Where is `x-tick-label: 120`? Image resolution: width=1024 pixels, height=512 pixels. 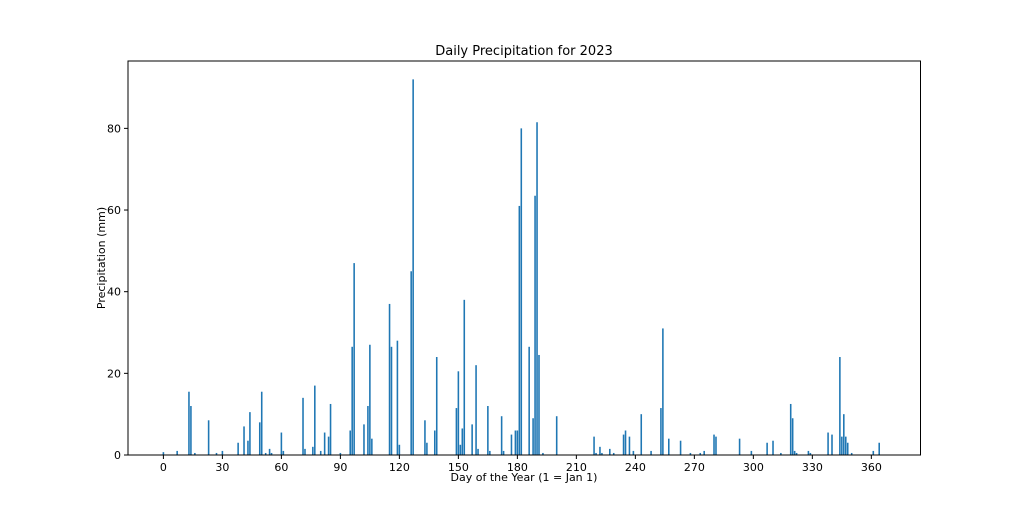 x-tick-label: 120 is located at coordinates (399, 467).